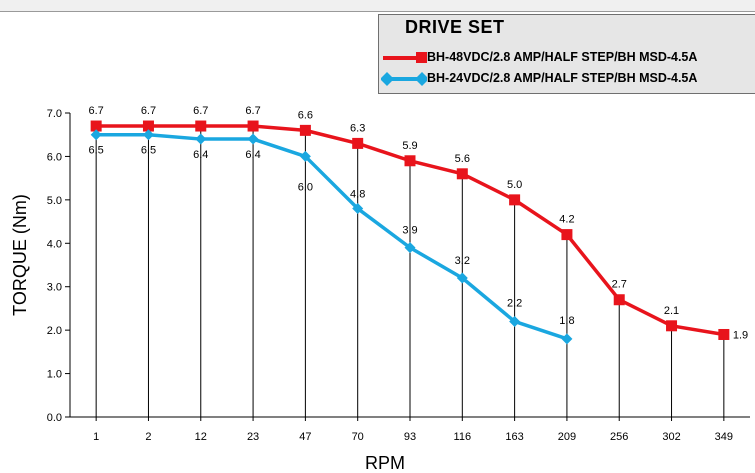 The image size is (755, 473). What do you see at coordinates (54, 244) in the screenshot?
I see `y-tick-label: 4.0` at bounding box center [54, 244].